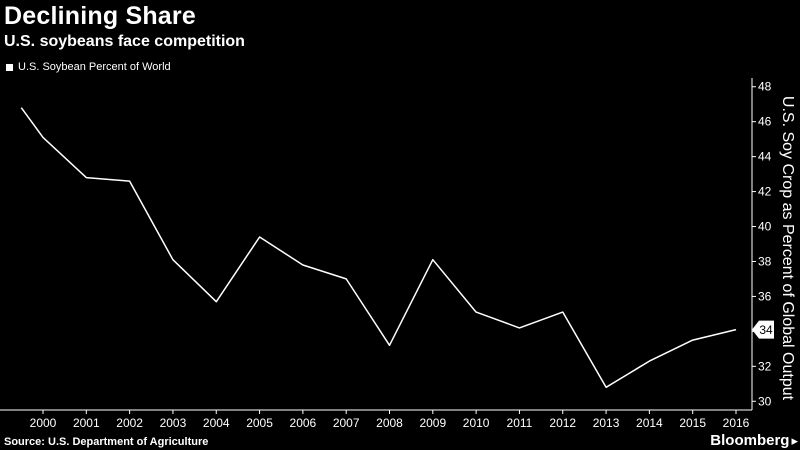 The width and height of the screenshot is (800, 450). What do you see at coordinates (86, 423) in the screenshot?
I see `x-tick-label: 2001` at bounding box center [86, 423].